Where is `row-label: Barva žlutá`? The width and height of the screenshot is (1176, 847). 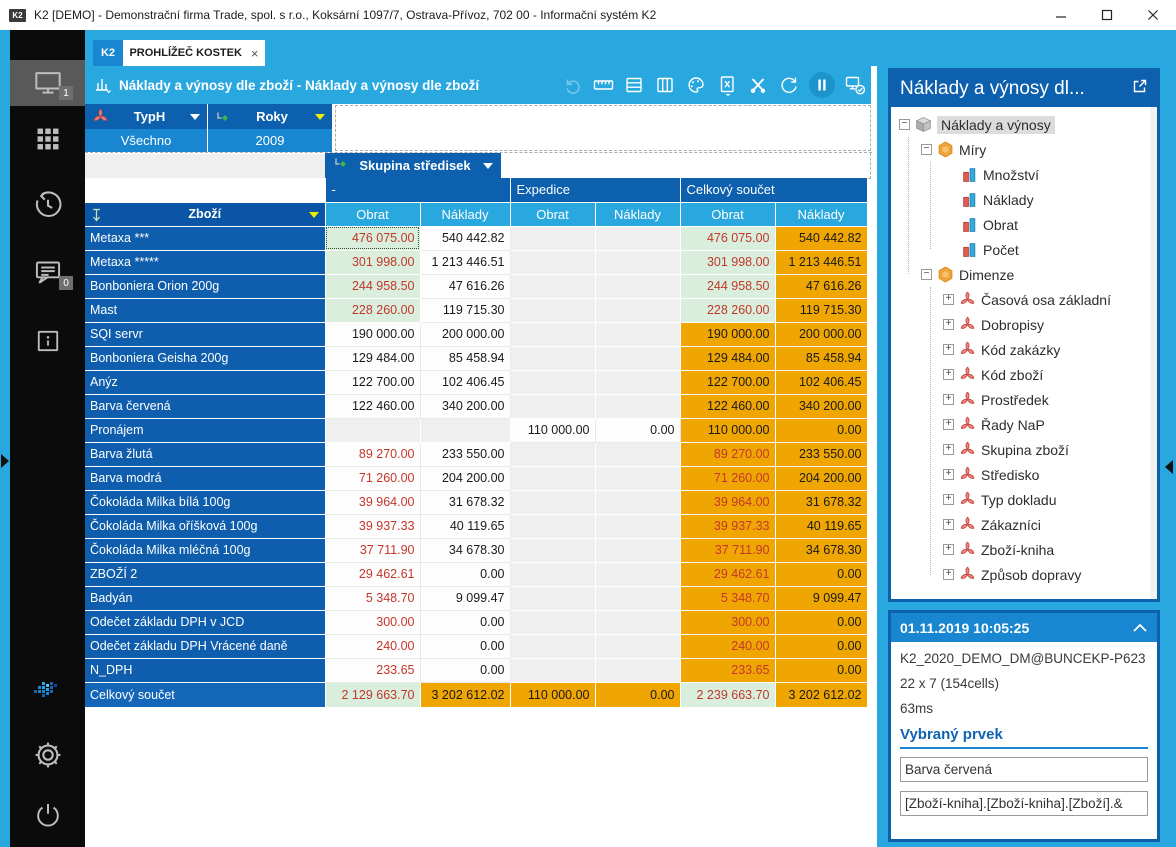 row-label: Barva žlutá is located at coordinates (205, 454).